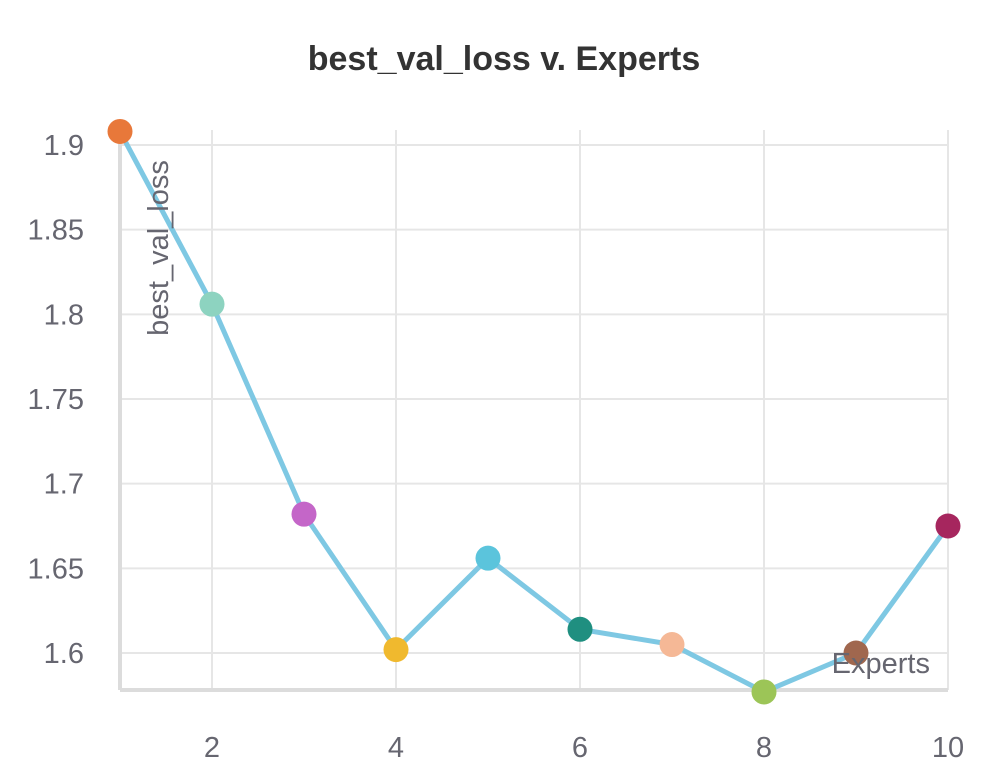  I want to click on y-tick-label: 1.9, so click(64, 146).